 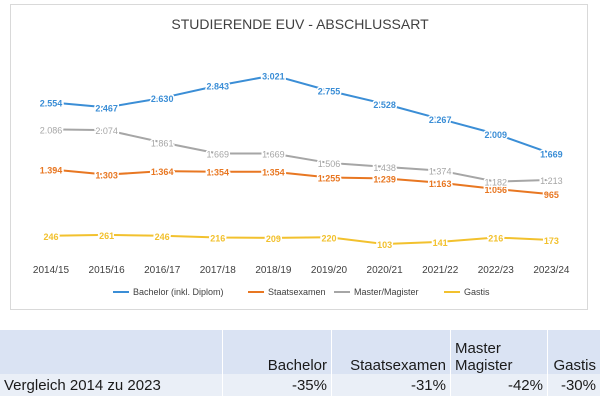 I want to click on data-label: 3.021, so click(x=273, y=76).